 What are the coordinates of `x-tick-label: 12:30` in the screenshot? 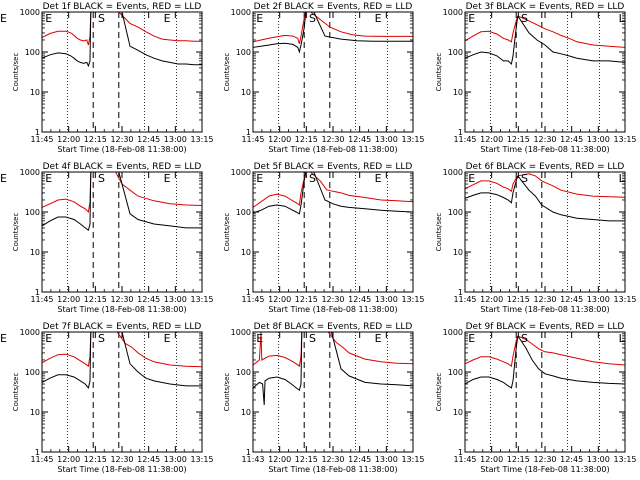 It's located at (544, 459).